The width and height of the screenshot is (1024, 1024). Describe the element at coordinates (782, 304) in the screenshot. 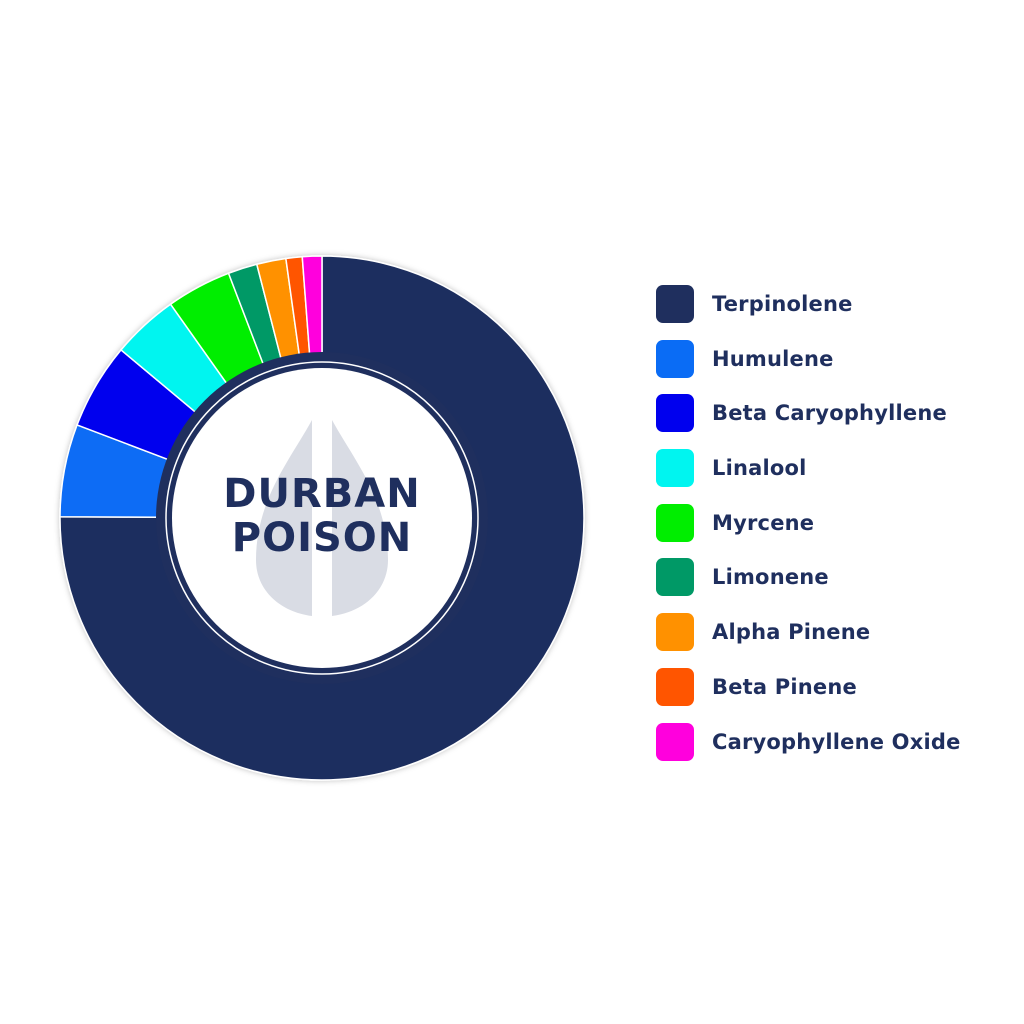

I see `legend-label: Terpinolene` at that location.